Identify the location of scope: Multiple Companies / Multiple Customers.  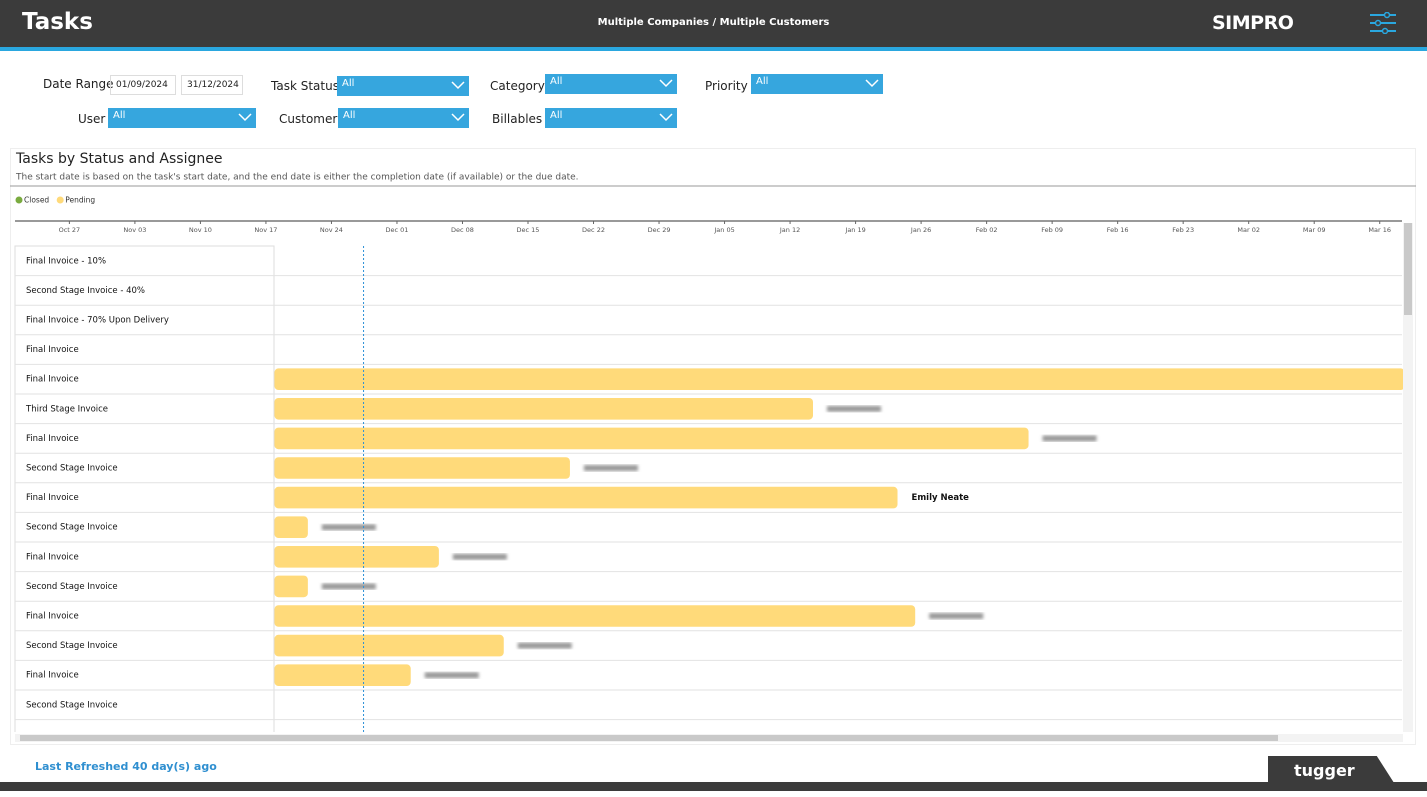
(713, 22).